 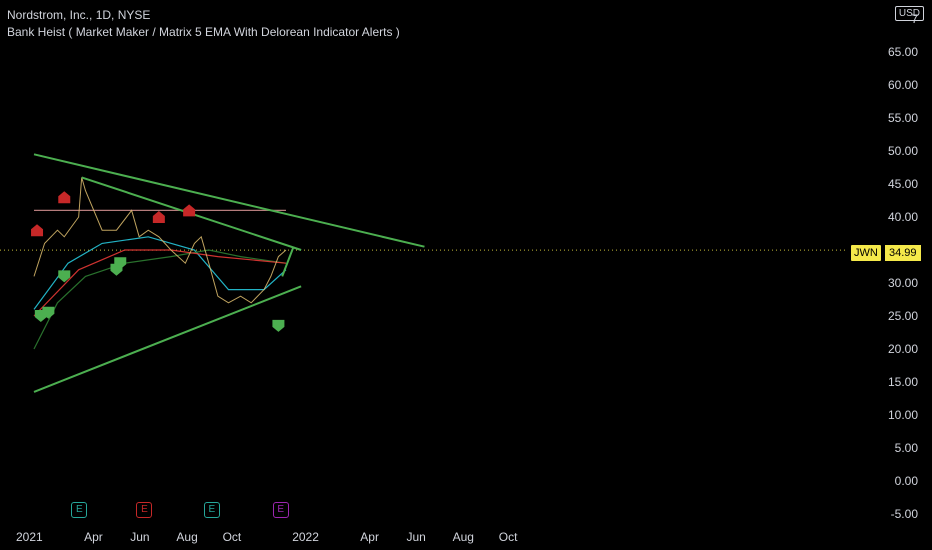 I want to click on currency-button: USD, so click(x=909, y=13).